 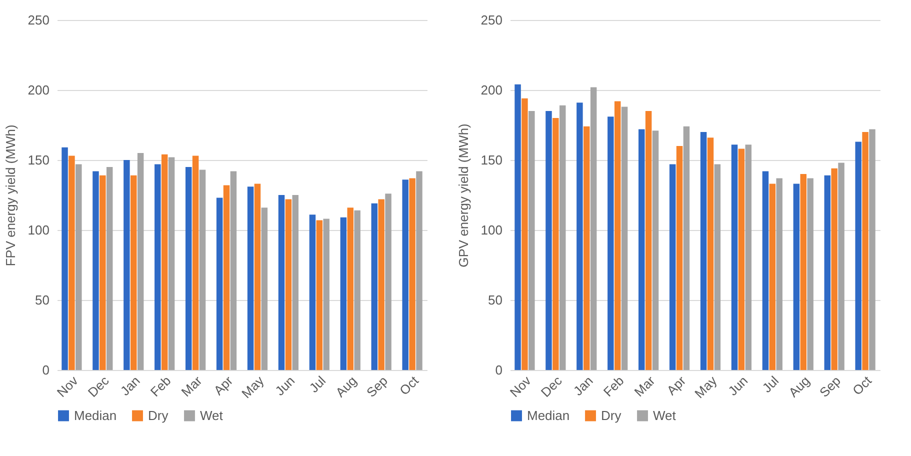 What do you see at coordinates (770, 384) in the screenshot?
I see `x-tick-label: Jul` at bounding box center [770, 384].